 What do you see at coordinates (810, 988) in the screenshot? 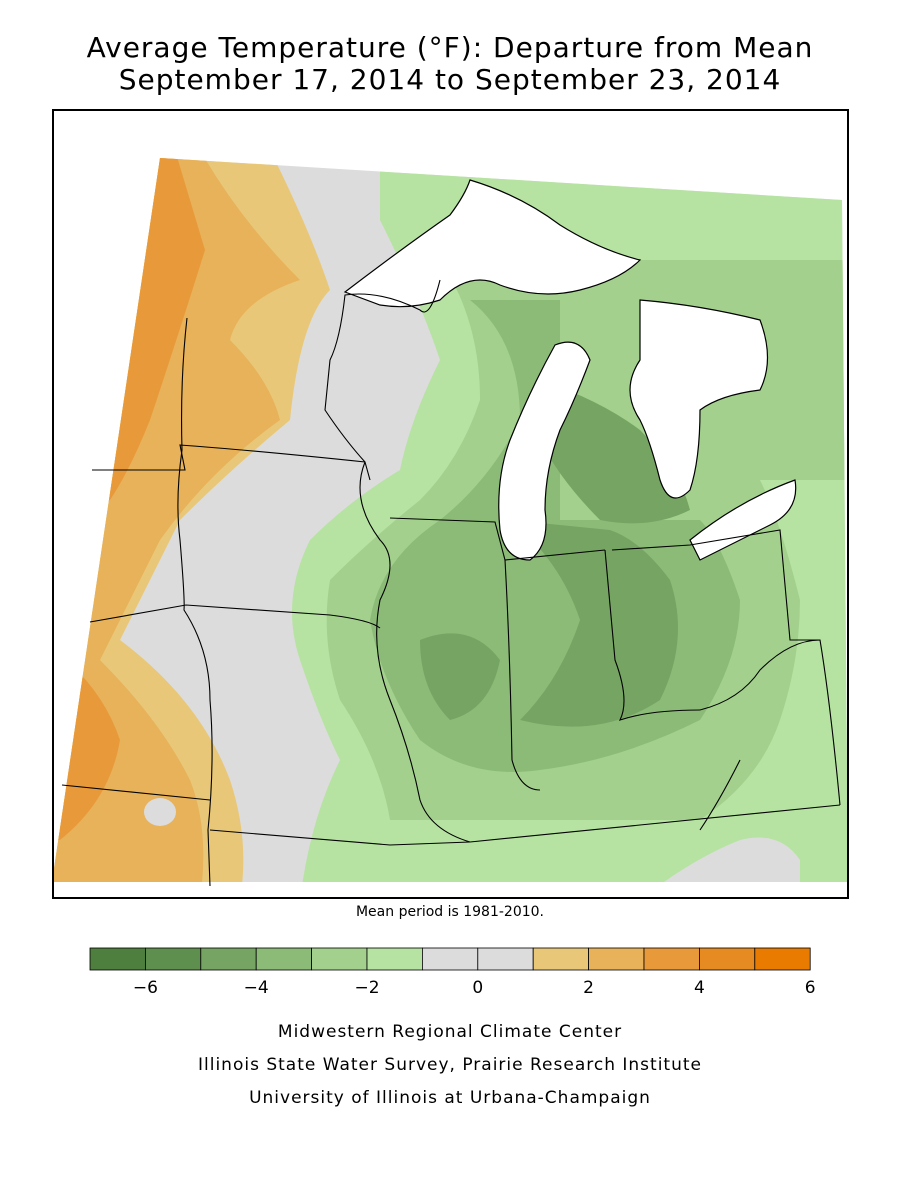
I see `legend-tick-label: 6` at bounding box center [810, 988].